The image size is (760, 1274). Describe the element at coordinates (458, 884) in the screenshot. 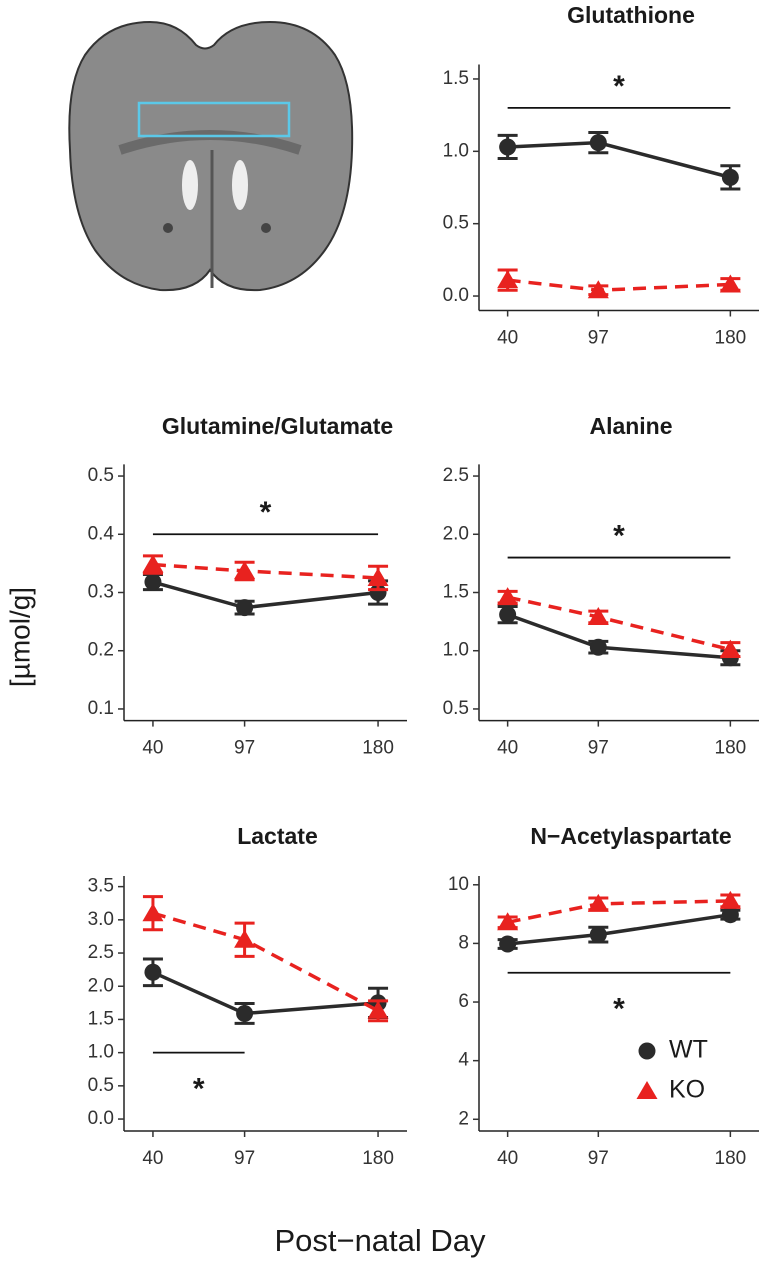

I see `y-tick-label: 10` at that location.